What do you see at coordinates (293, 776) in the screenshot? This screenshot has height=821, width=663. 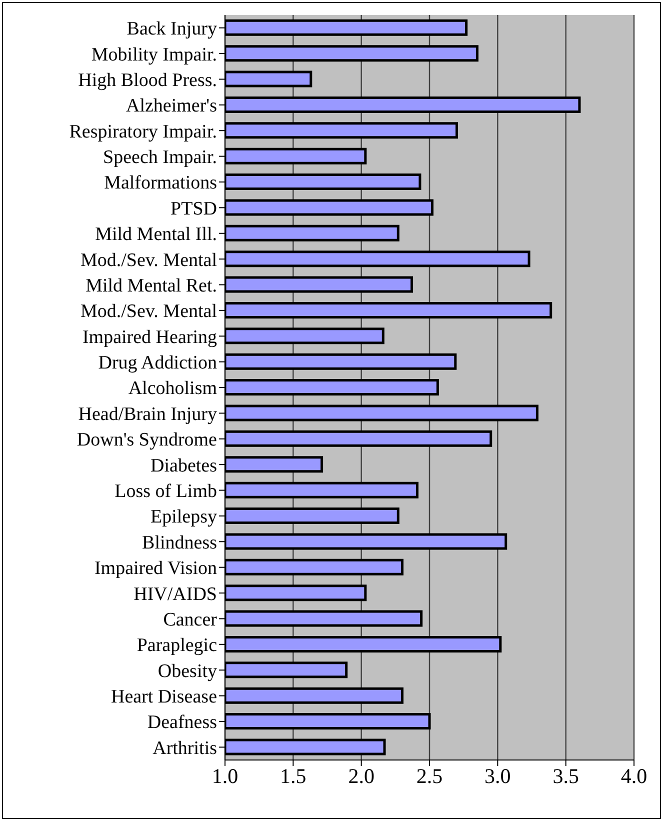 I see `x-tick-label: 1.5` at bounding box center [293, 776].